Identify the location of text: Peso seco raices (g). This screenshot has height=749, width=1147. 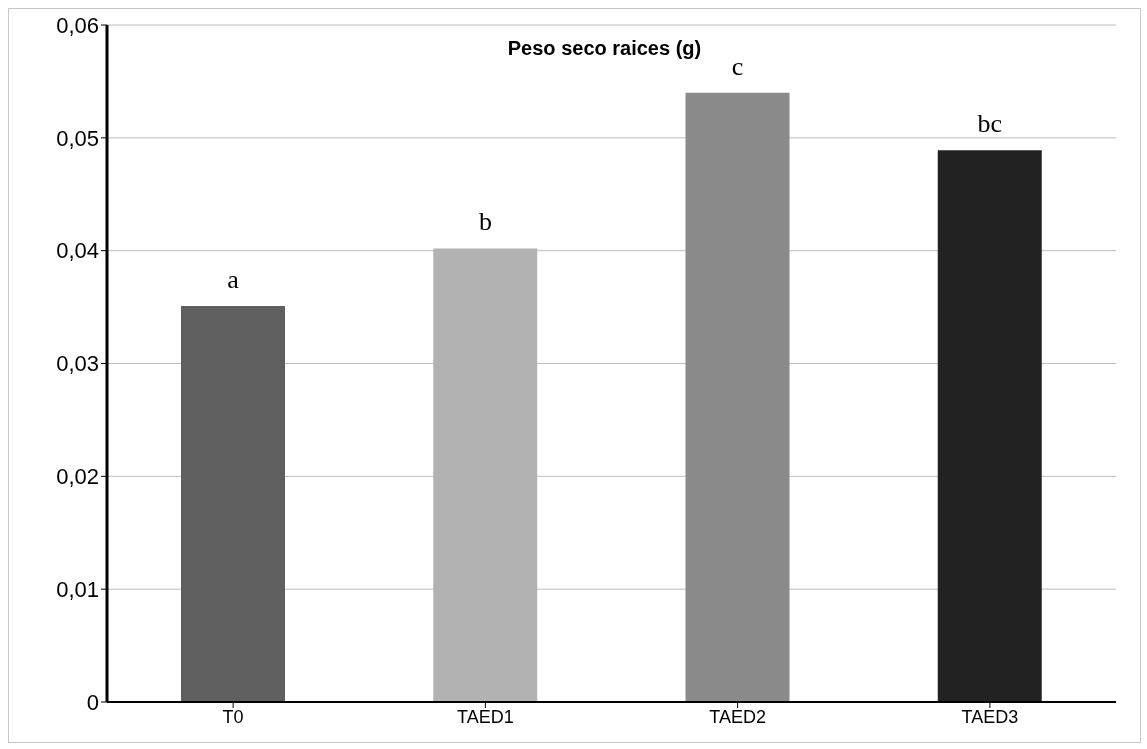
(604, 48).